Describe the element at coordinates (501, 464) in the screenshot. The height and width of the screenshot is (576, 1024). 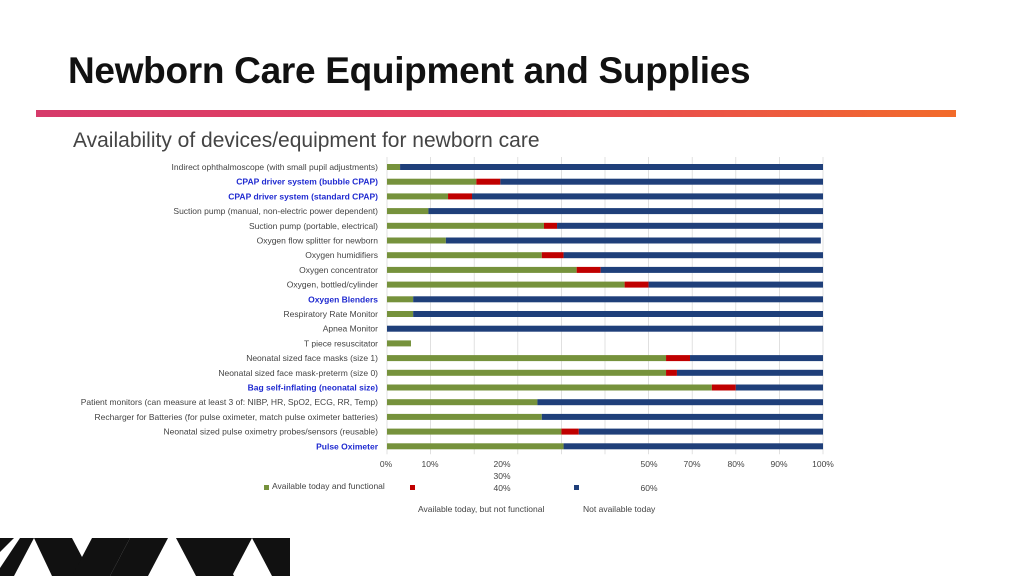
I see `x-tick-label: 20%` at that location.